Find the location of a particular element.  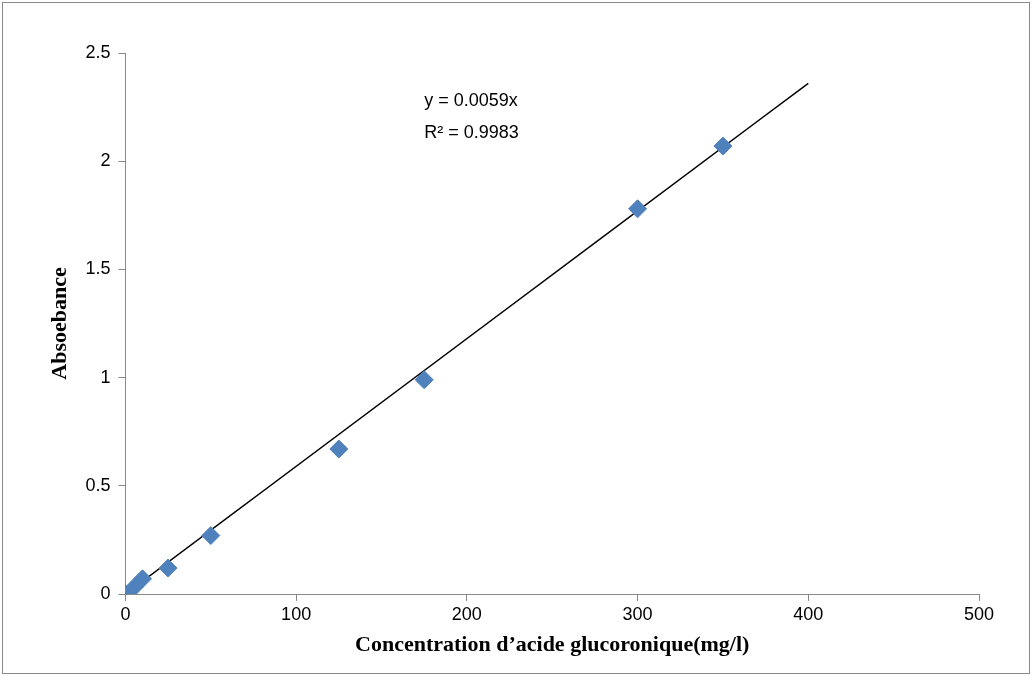

x-tick-label: 300 is located at coordinates (637, 613).